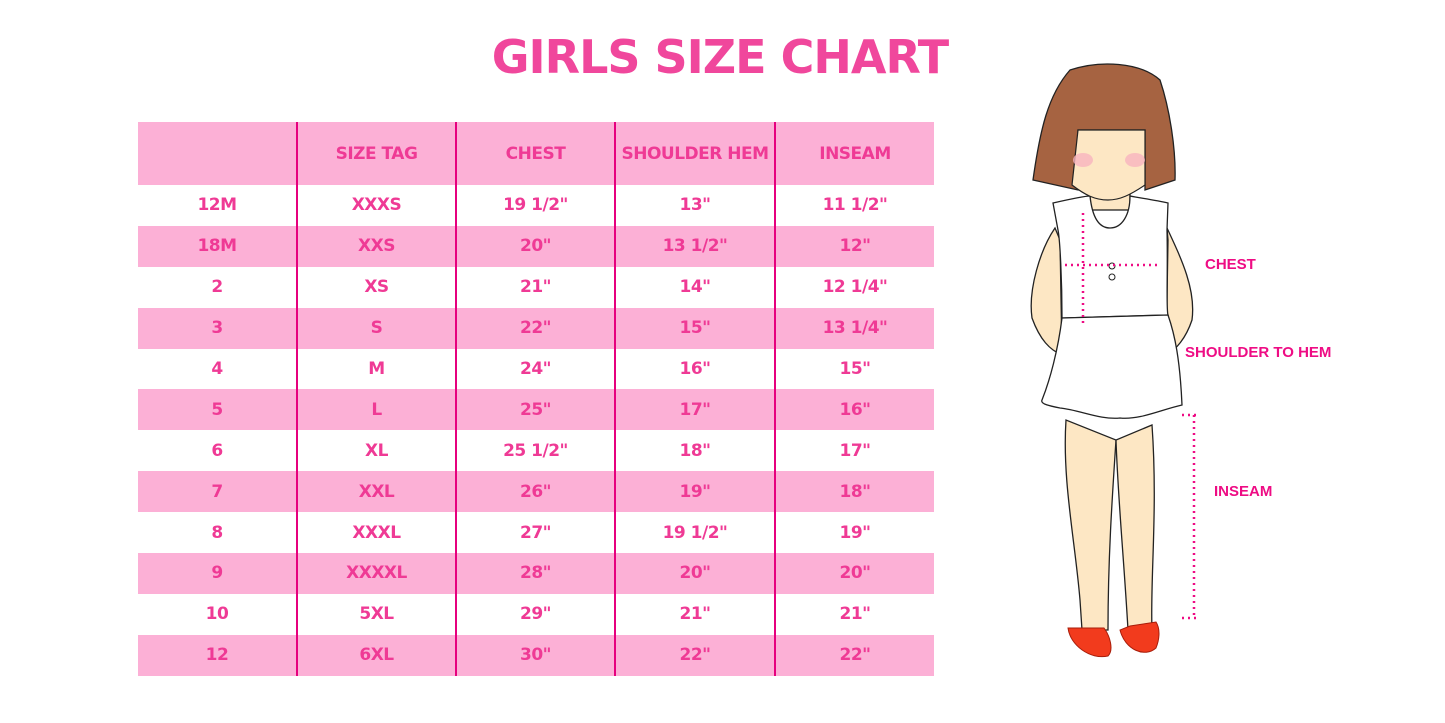 Image resolution: width=1445 pixels, height=723 pixels. What do you see at coordinates (694, 246) in the screenshot?
I see `cell-shoulder-hem: 13 1/2"` at bounding box center [694, 246].